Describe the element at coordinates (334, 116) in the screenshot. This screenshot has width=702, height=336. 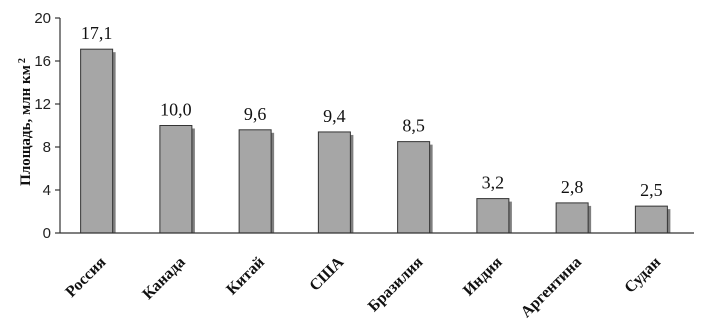
I see `bar-value-label: 9,4` at that location.